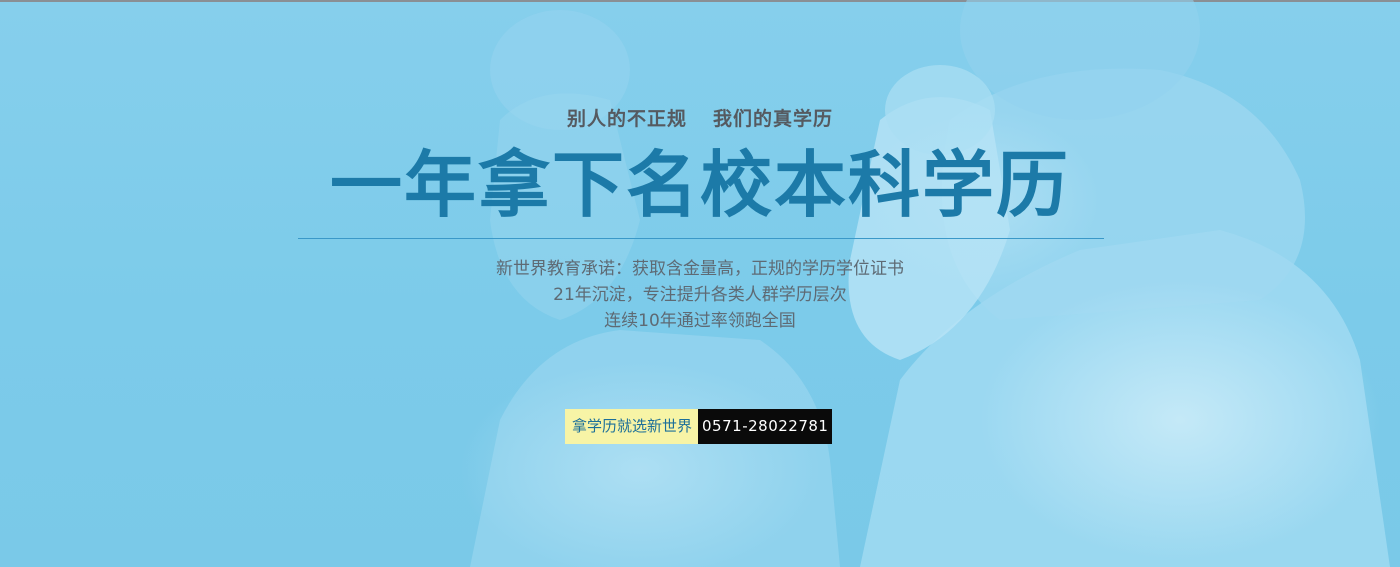 The height and width of the screenshot is (567, 1400). What do you see at coordinates (773, 119) in the screenshot?
I see `tagline-right: 我们的真学历` at bounding box center [773, 119].